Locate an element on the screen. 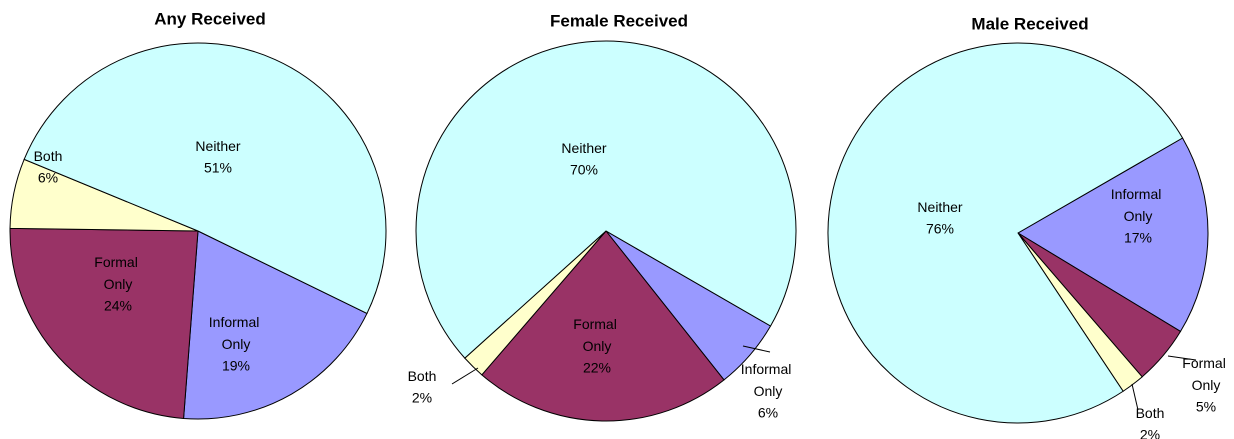 This screenshot has height=439, width=1234. slice-value-label: 19% is located at coordinates (236, 366).